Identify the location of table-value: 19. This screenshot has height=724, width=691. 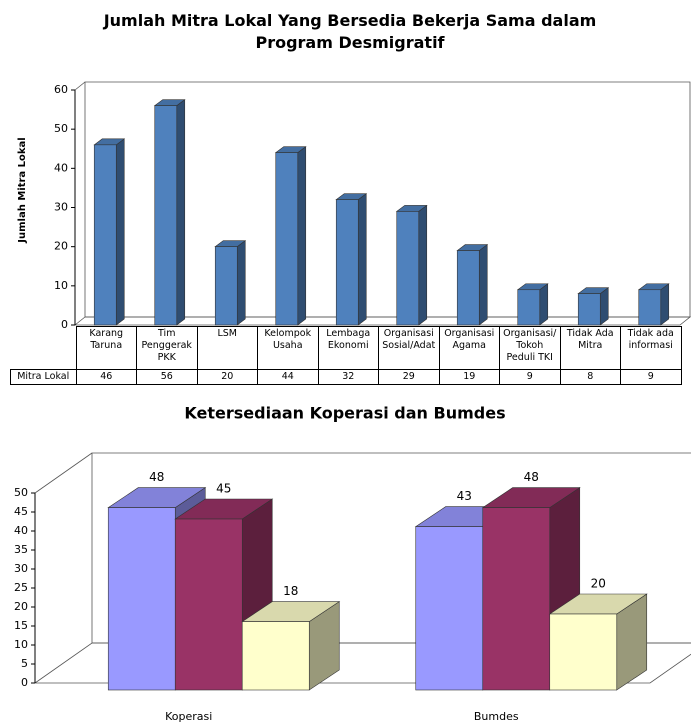
(469, 377).